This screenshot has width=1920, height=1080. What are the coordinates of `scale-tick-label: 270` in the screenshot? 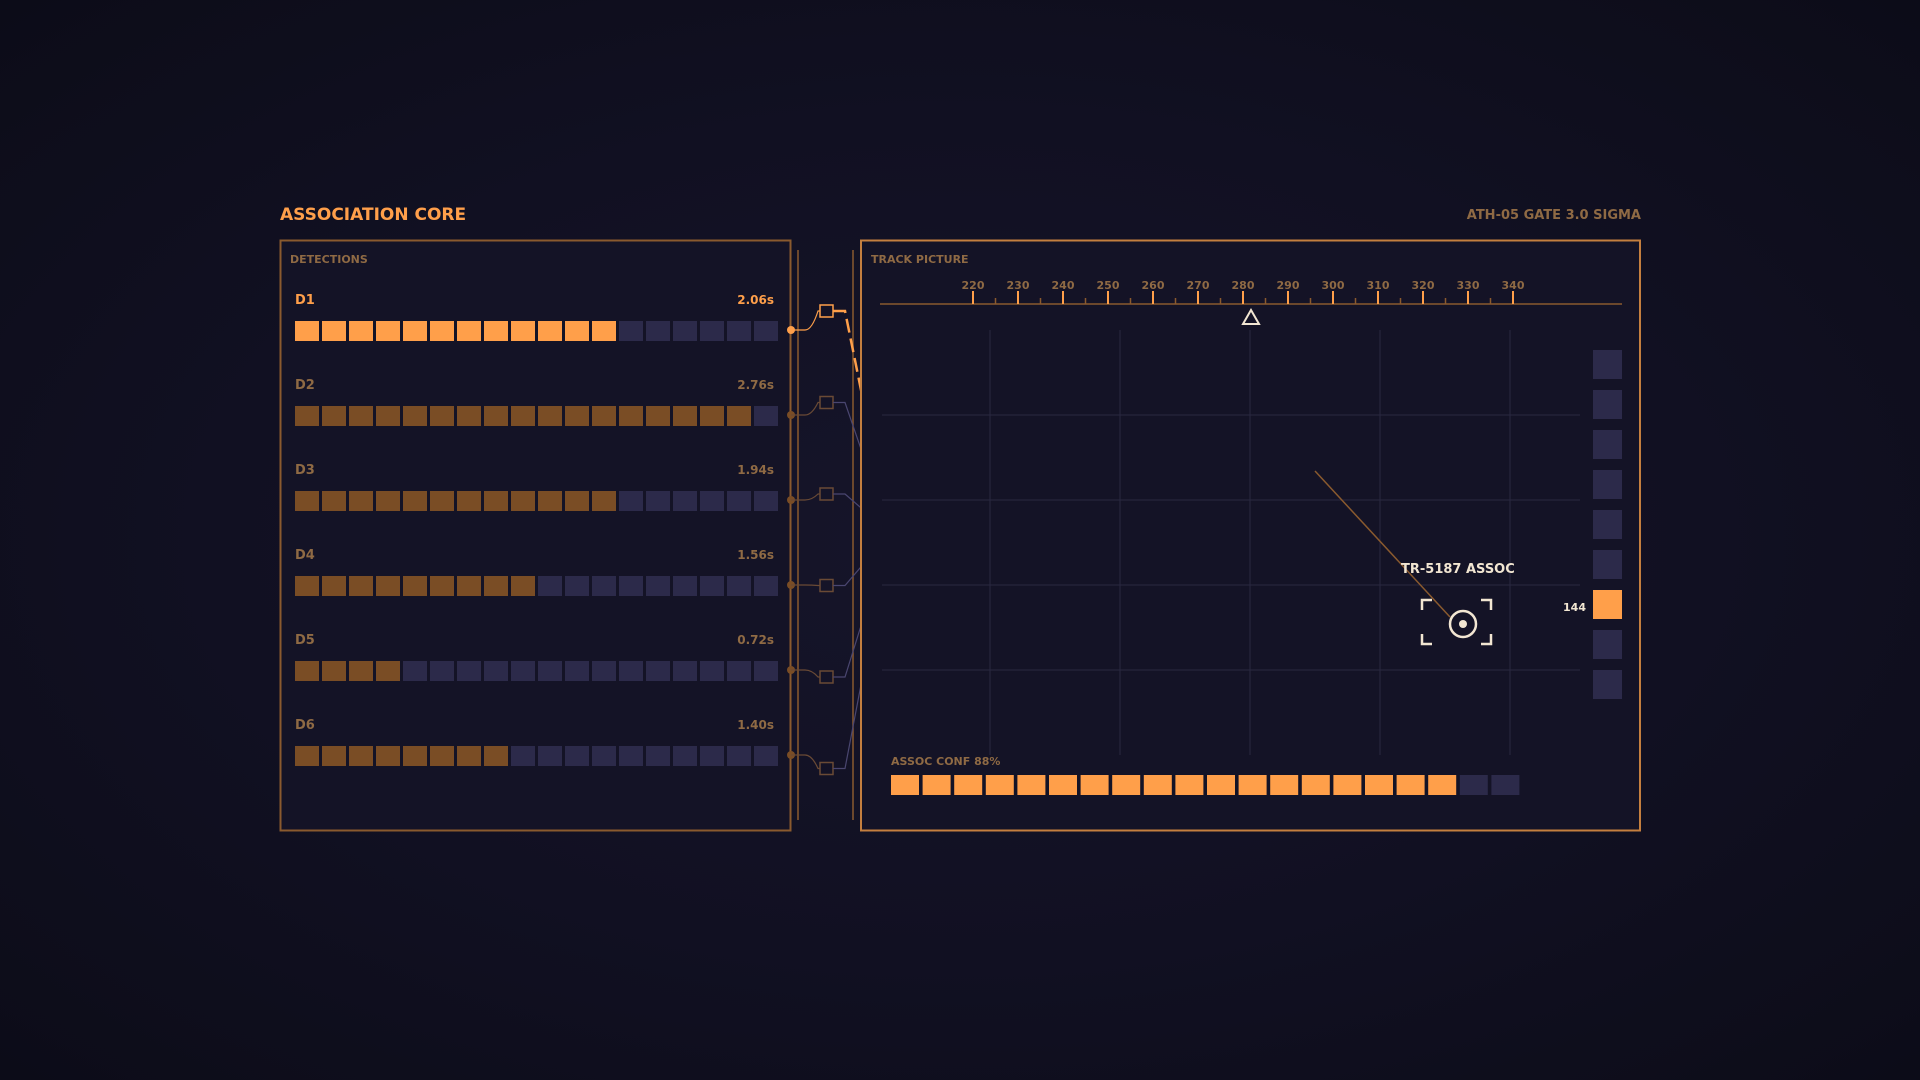 It's located at (1198, 285).